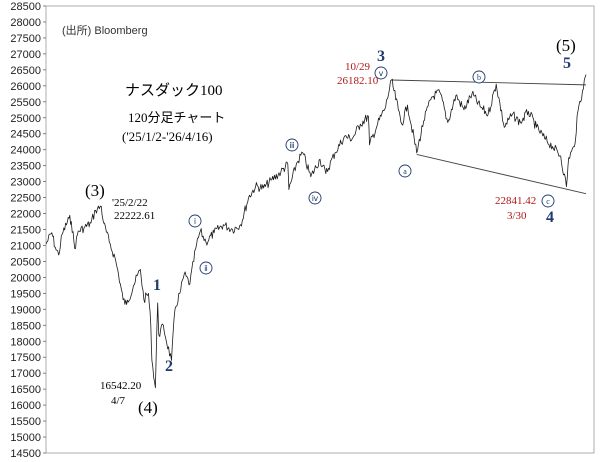 This screenshot has height=462, width=604. I want to click on price-annotation-black: 4/7, so click(118, 401).